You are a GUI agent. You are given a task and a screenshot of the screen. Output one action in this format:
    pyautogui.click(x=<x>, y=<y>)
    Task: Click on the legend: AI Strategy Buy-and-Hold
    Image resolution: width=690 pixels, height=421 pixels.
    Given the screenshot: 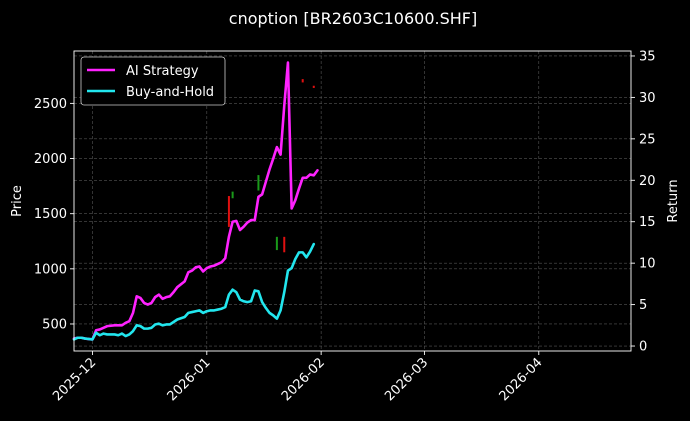 What is the action you would take?
    pyautogui.click(x=153, y=81)
    